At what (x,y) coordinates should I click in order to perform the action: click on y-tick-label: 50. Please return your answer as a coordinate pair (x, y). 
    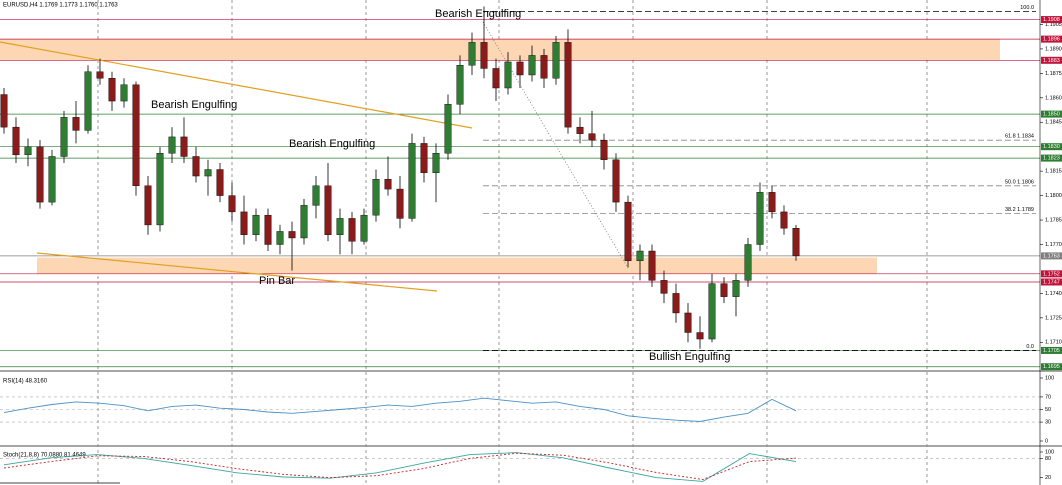
    Looking at the image, I should click on (1048, 410).